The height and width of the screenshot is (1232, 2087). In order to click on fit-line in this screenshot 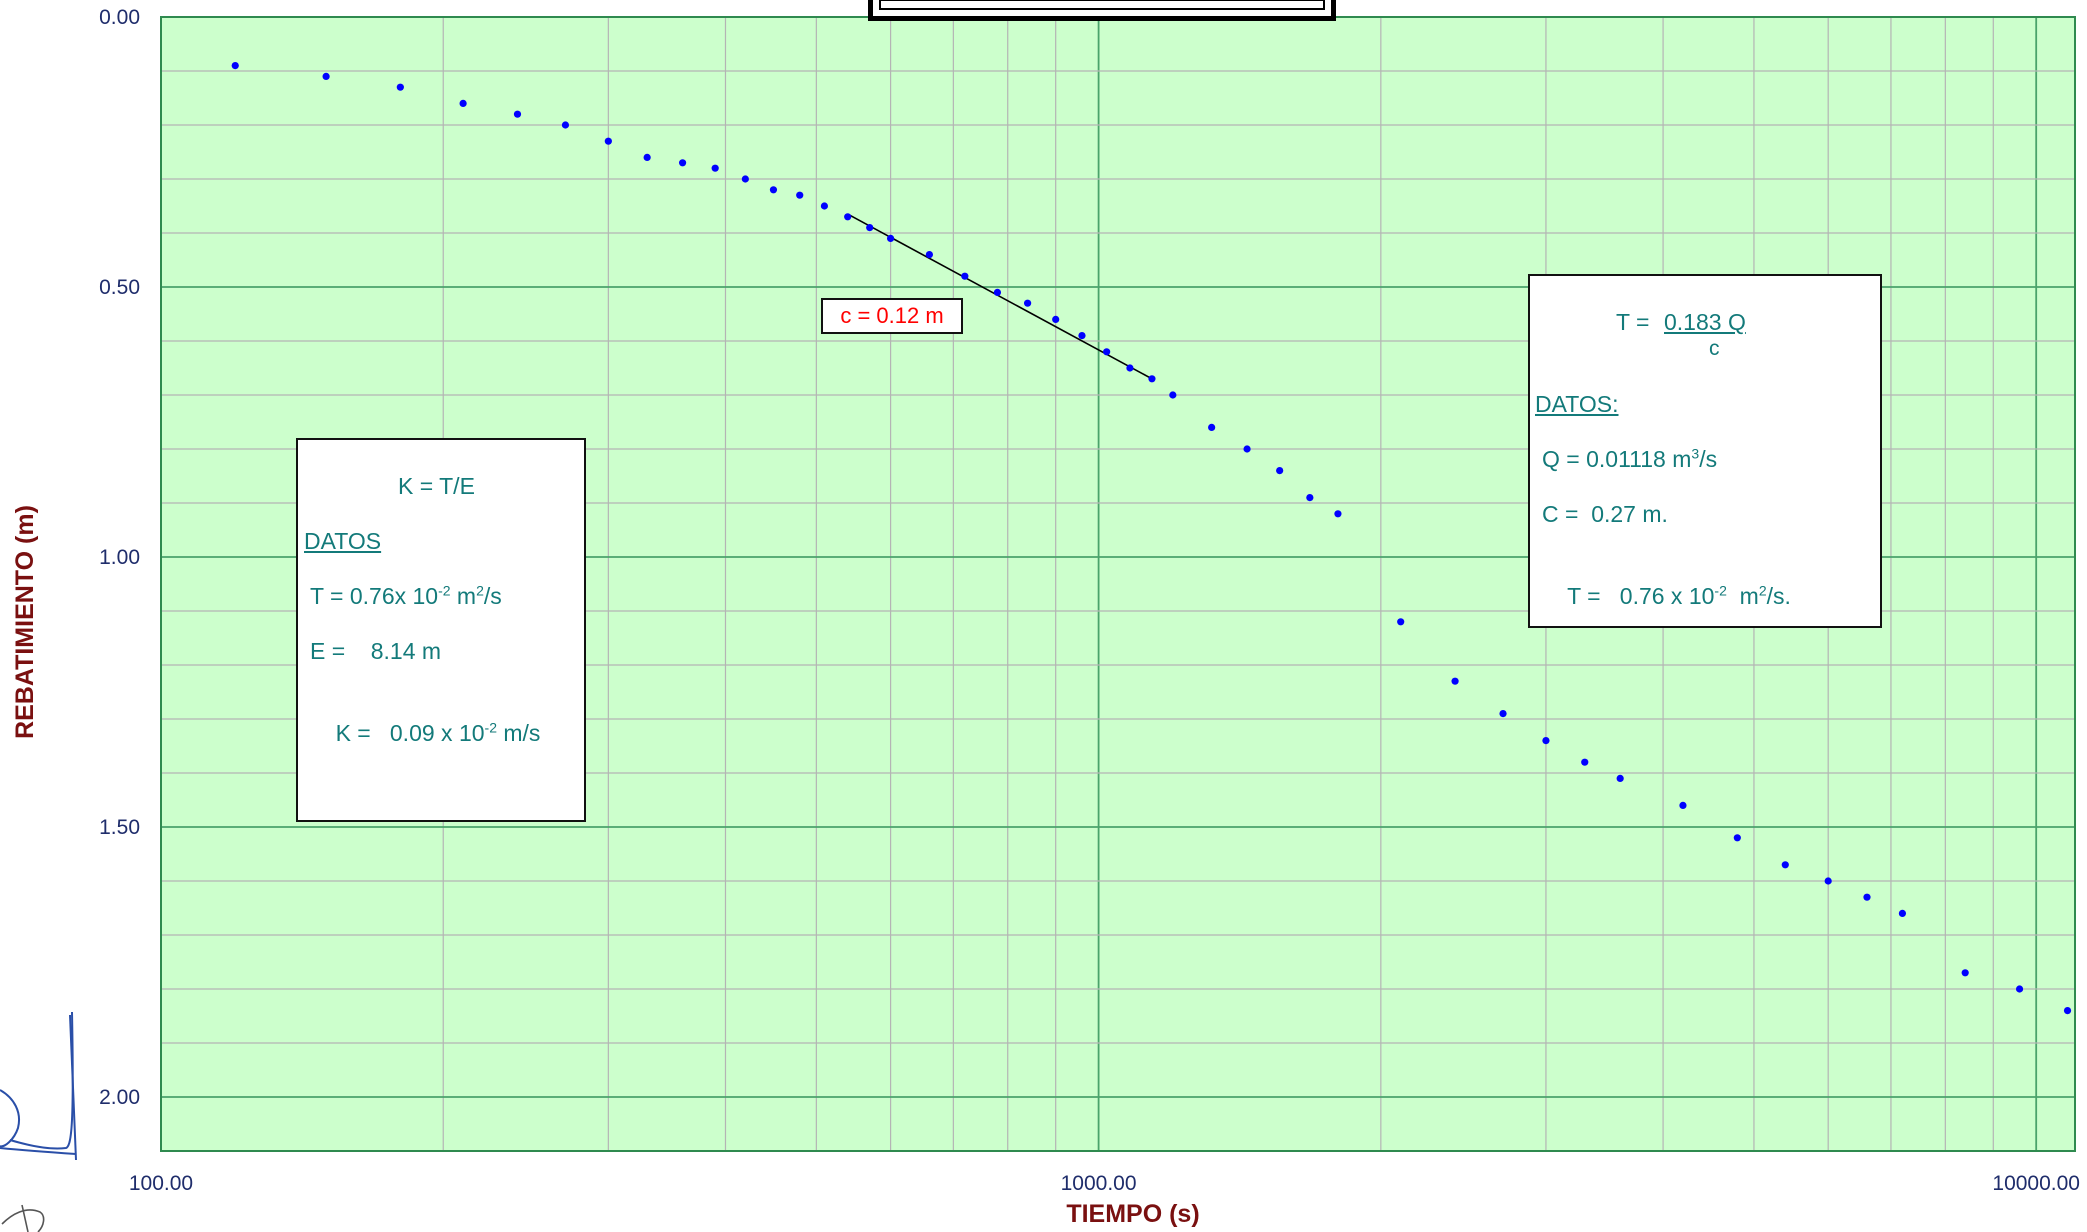, I will do `click(1000, 296)`.